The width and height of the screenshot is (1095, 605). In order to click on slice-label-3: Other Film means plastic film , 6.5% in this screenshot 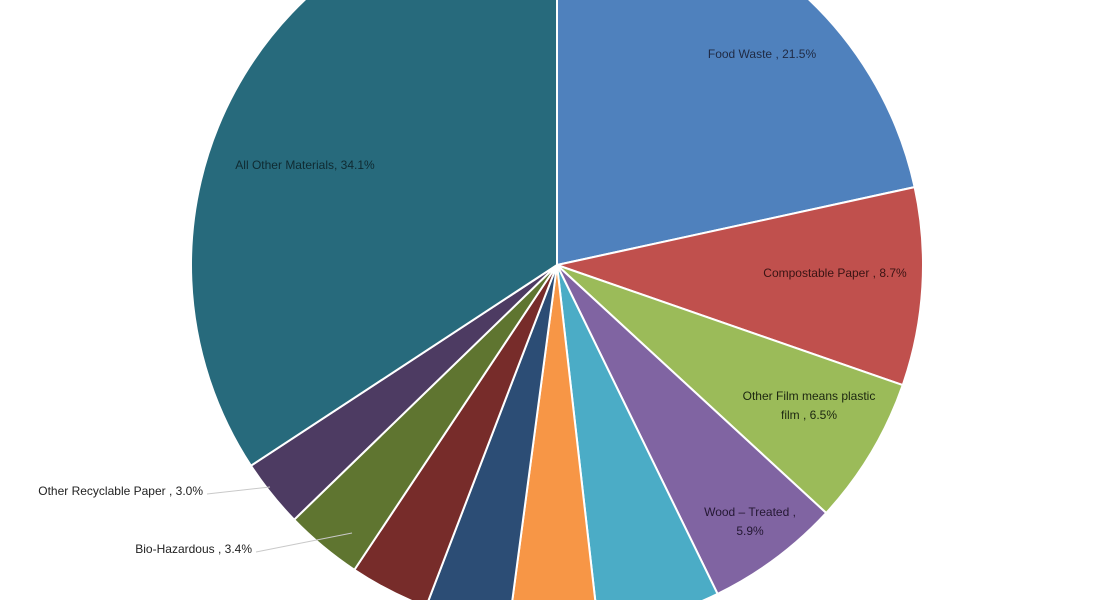, I will do `click(809, 405)`.